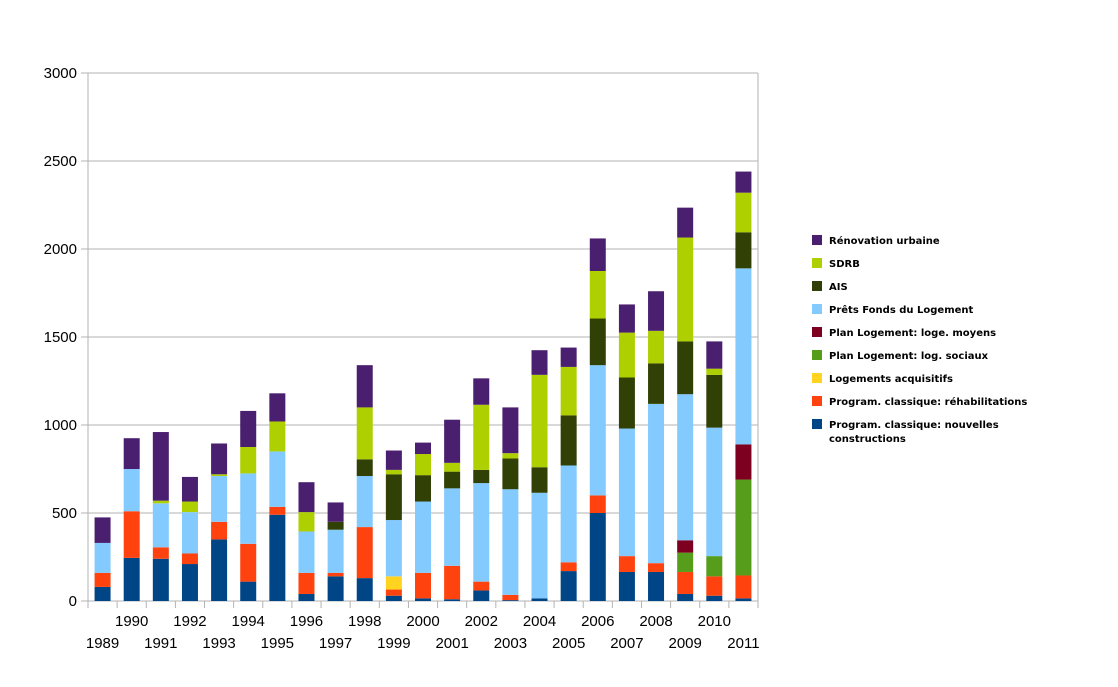 The width and height of the screenshot is (1118, 687). Describe the element at coordinates (160, 643) in the screenshot. I see `x-tick-label: 1991` at that location.